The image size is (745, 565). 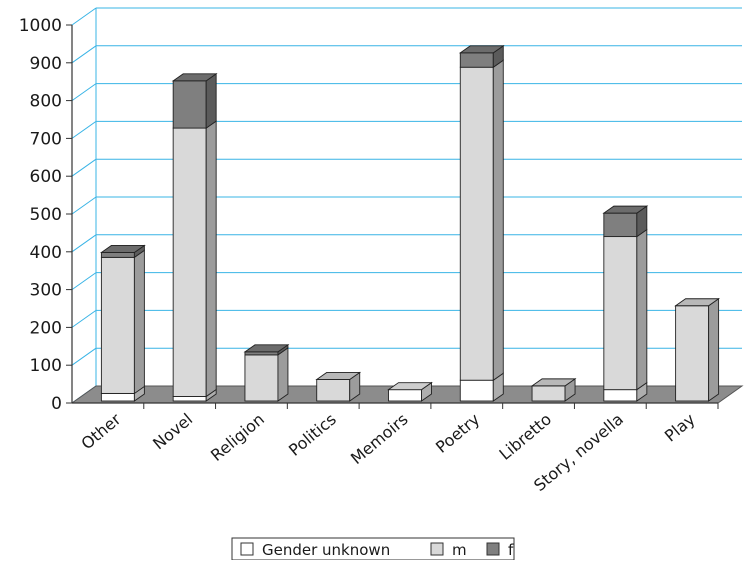 What do you see at coordinates (448, 550) in the screenshot?
I see `legend-item: m` at bounding box center [448, 550].